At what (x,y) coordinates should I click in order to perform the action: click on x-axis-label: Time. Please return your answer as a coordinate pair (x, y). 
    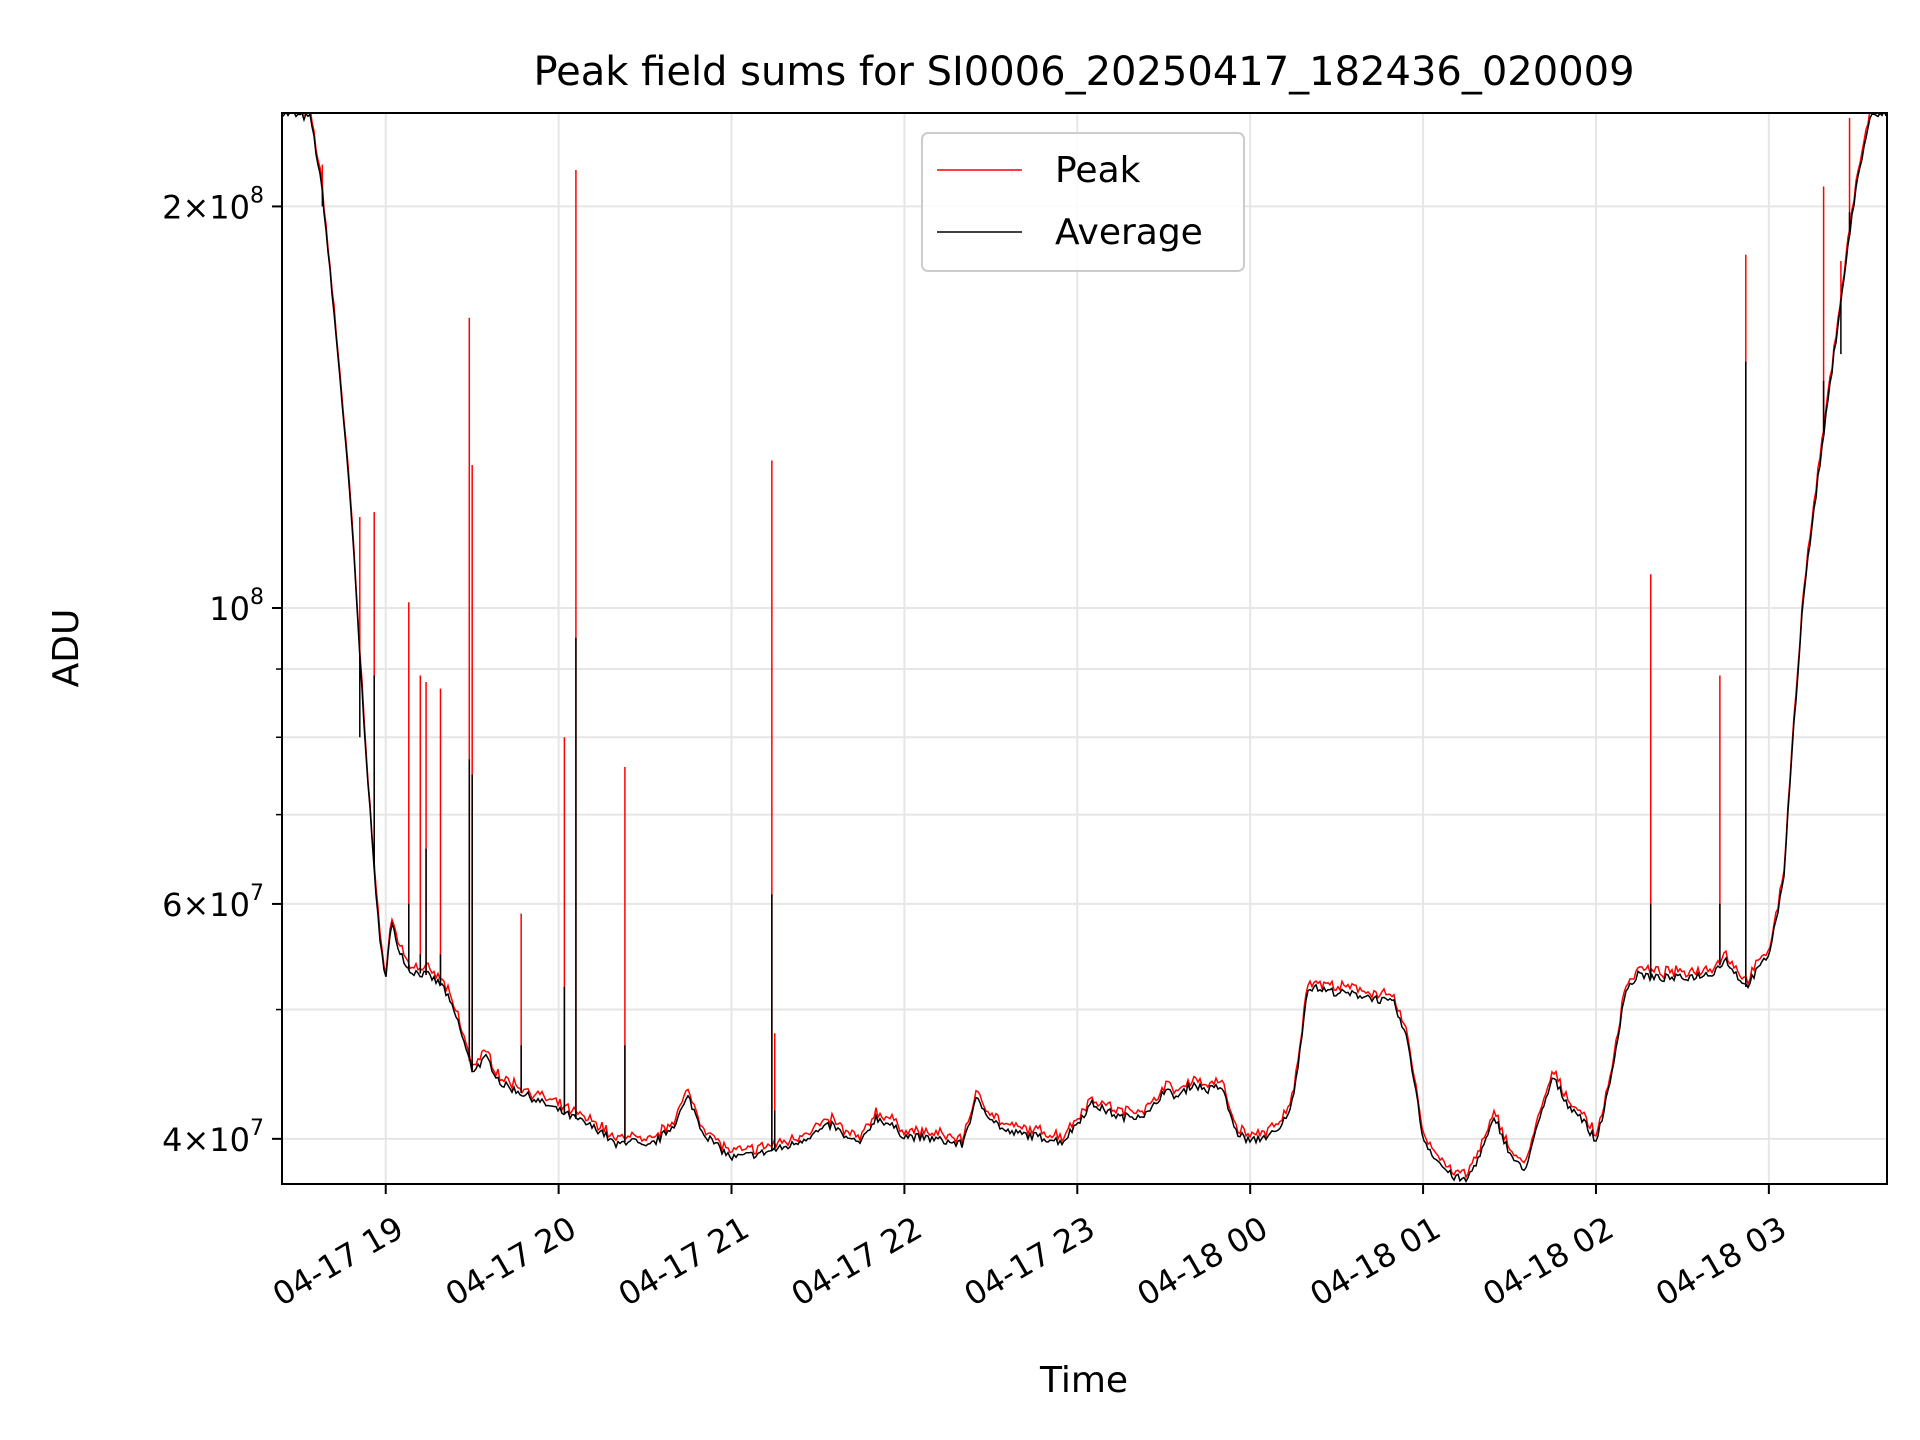
    Looking at the image, I should click on (1083, 1380).